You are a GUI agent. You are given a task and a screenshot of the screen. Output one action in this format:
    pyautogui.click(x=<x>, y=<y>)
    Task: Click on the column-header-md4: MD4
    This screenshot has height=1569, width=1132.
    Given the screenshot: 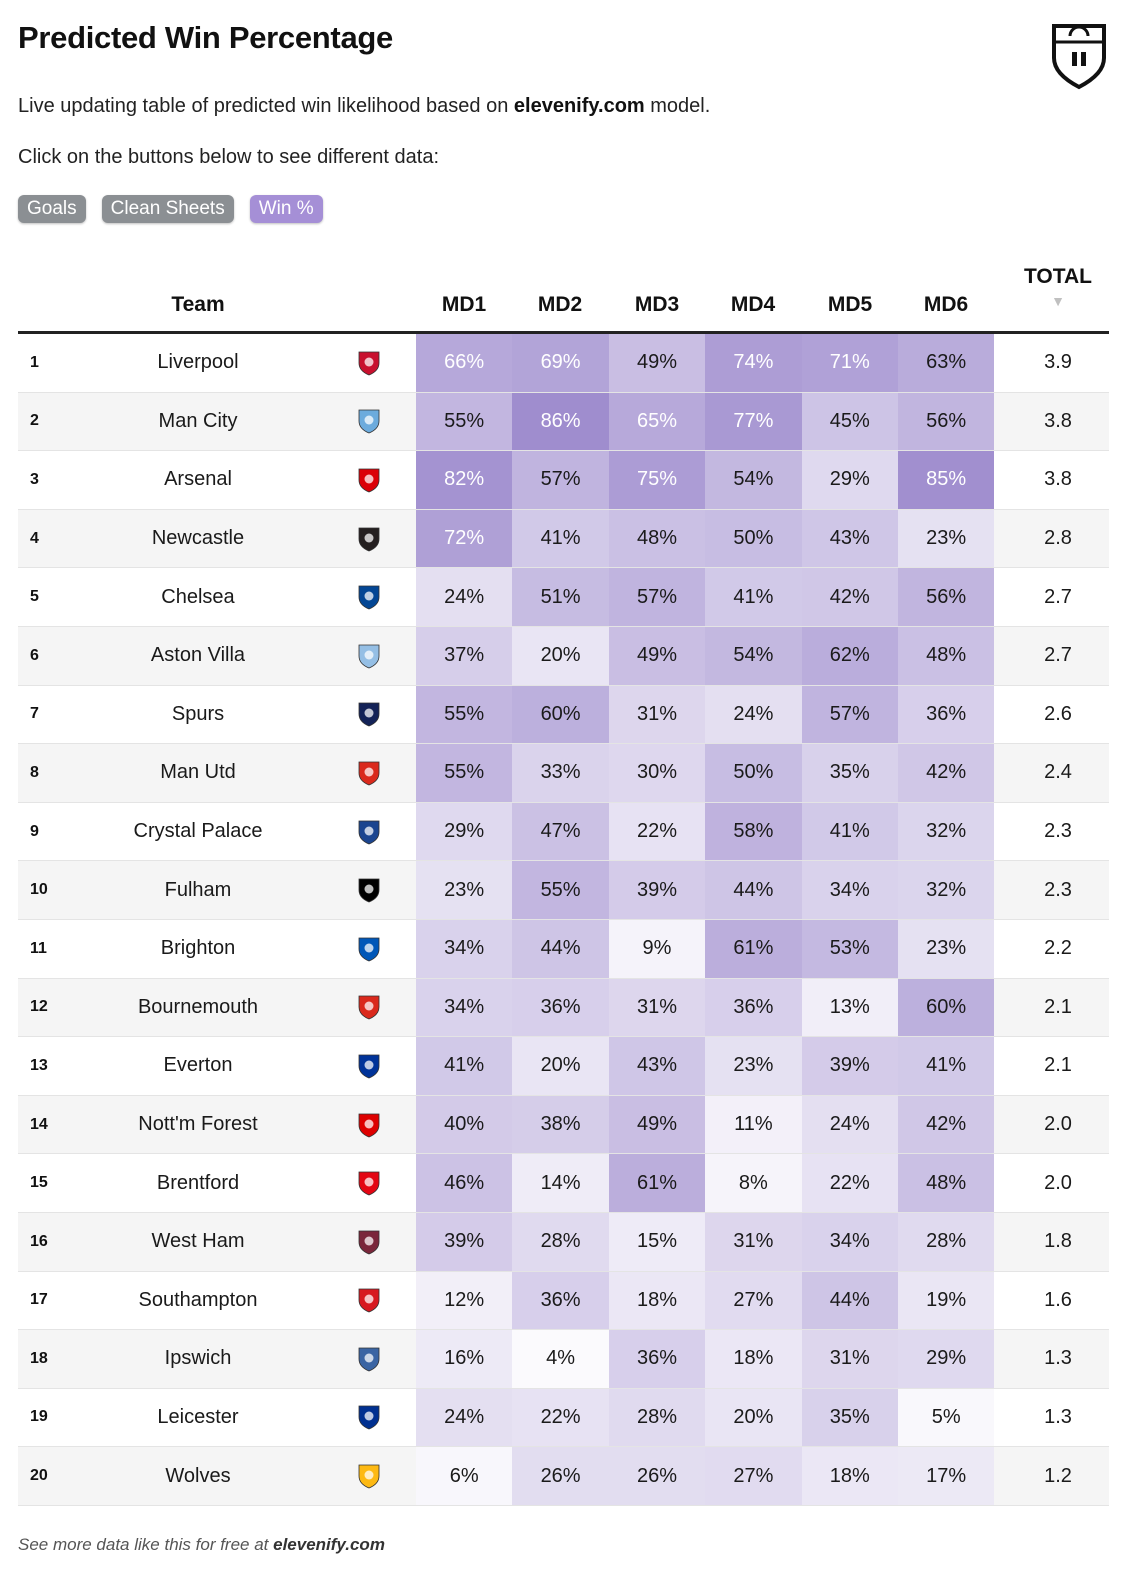 What is the action you would take?
    pyautogui.click(x=753, y=304)
    